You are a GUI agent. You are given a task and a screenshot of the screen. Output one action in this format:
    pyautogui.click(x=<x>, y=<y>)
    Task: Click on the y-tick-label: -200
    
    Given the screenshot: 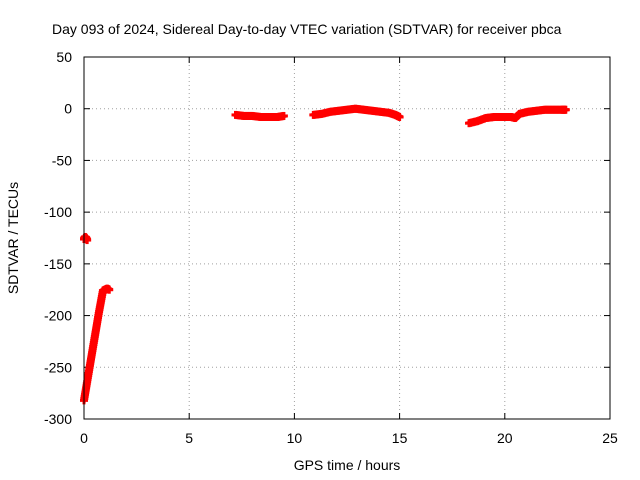 What is the action you would take?
    pyautogui.click(x=58, y=316)
    